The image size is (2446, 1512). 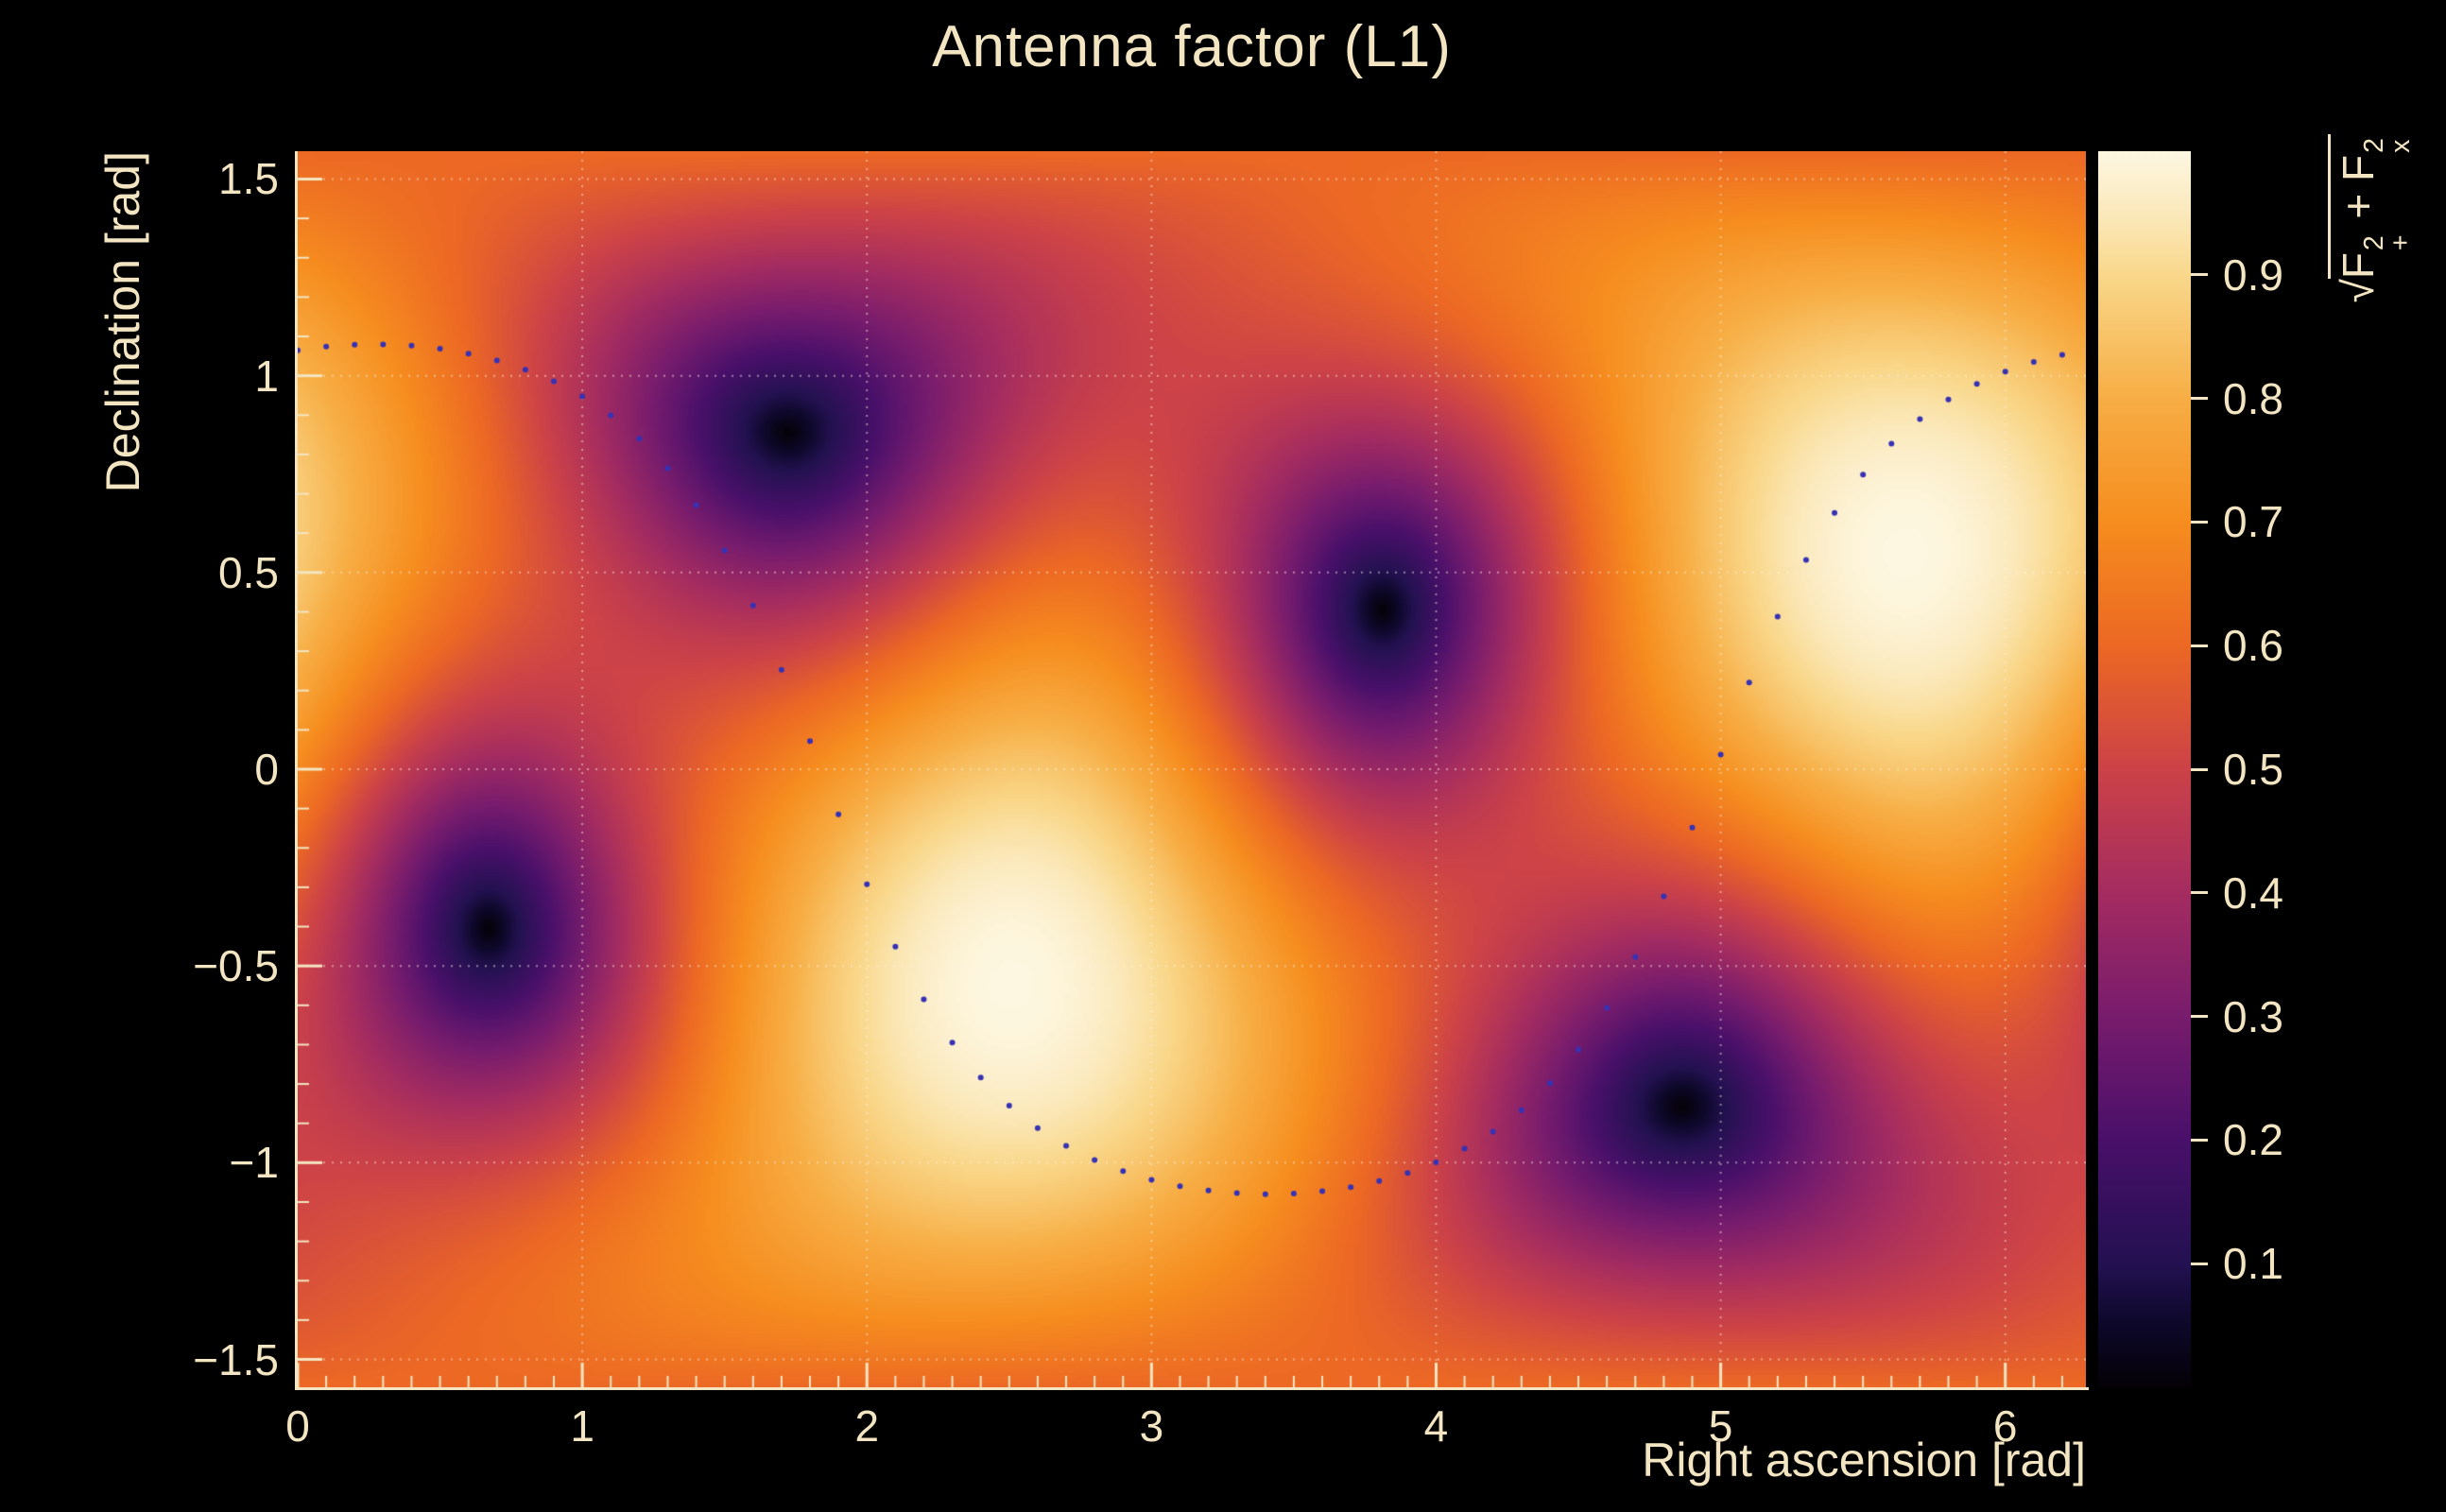 I want to click on y-tick-label: 0, so click(x=266, y=769).